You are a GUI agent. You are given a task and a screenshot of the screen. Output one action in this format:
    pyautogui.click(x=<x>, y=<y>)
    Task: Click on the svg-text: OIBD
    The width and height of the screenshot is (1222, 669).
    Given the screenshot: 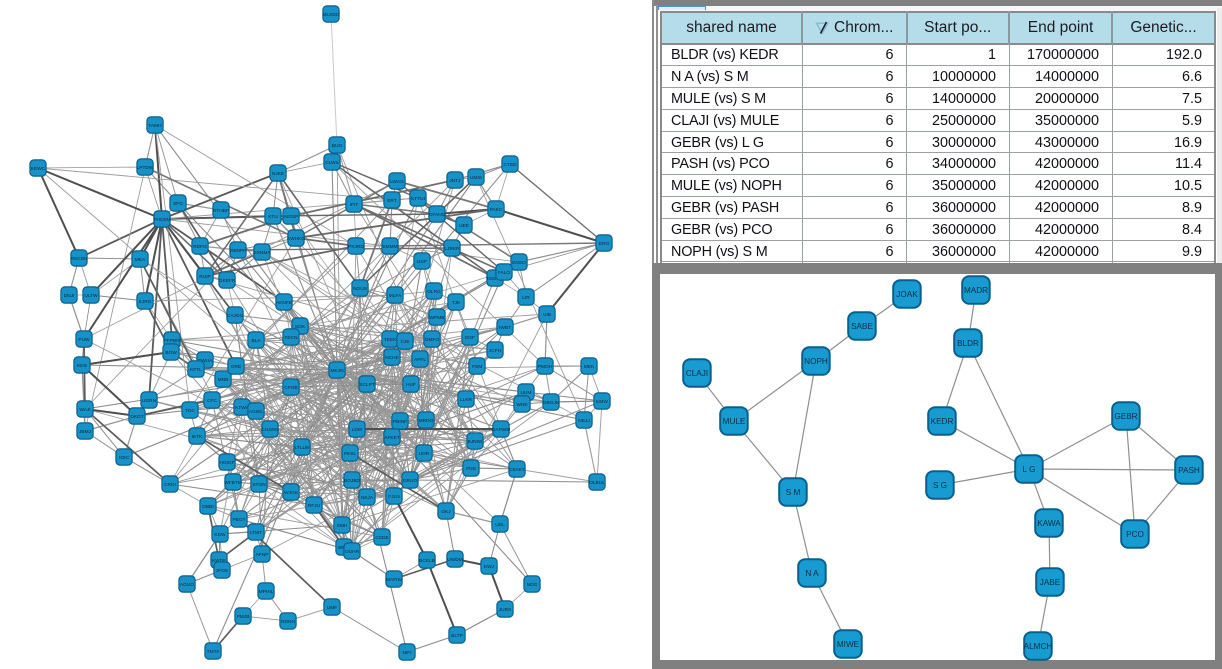 What is the action you would take?
    pyautogui.click(x=208, y=507)
    